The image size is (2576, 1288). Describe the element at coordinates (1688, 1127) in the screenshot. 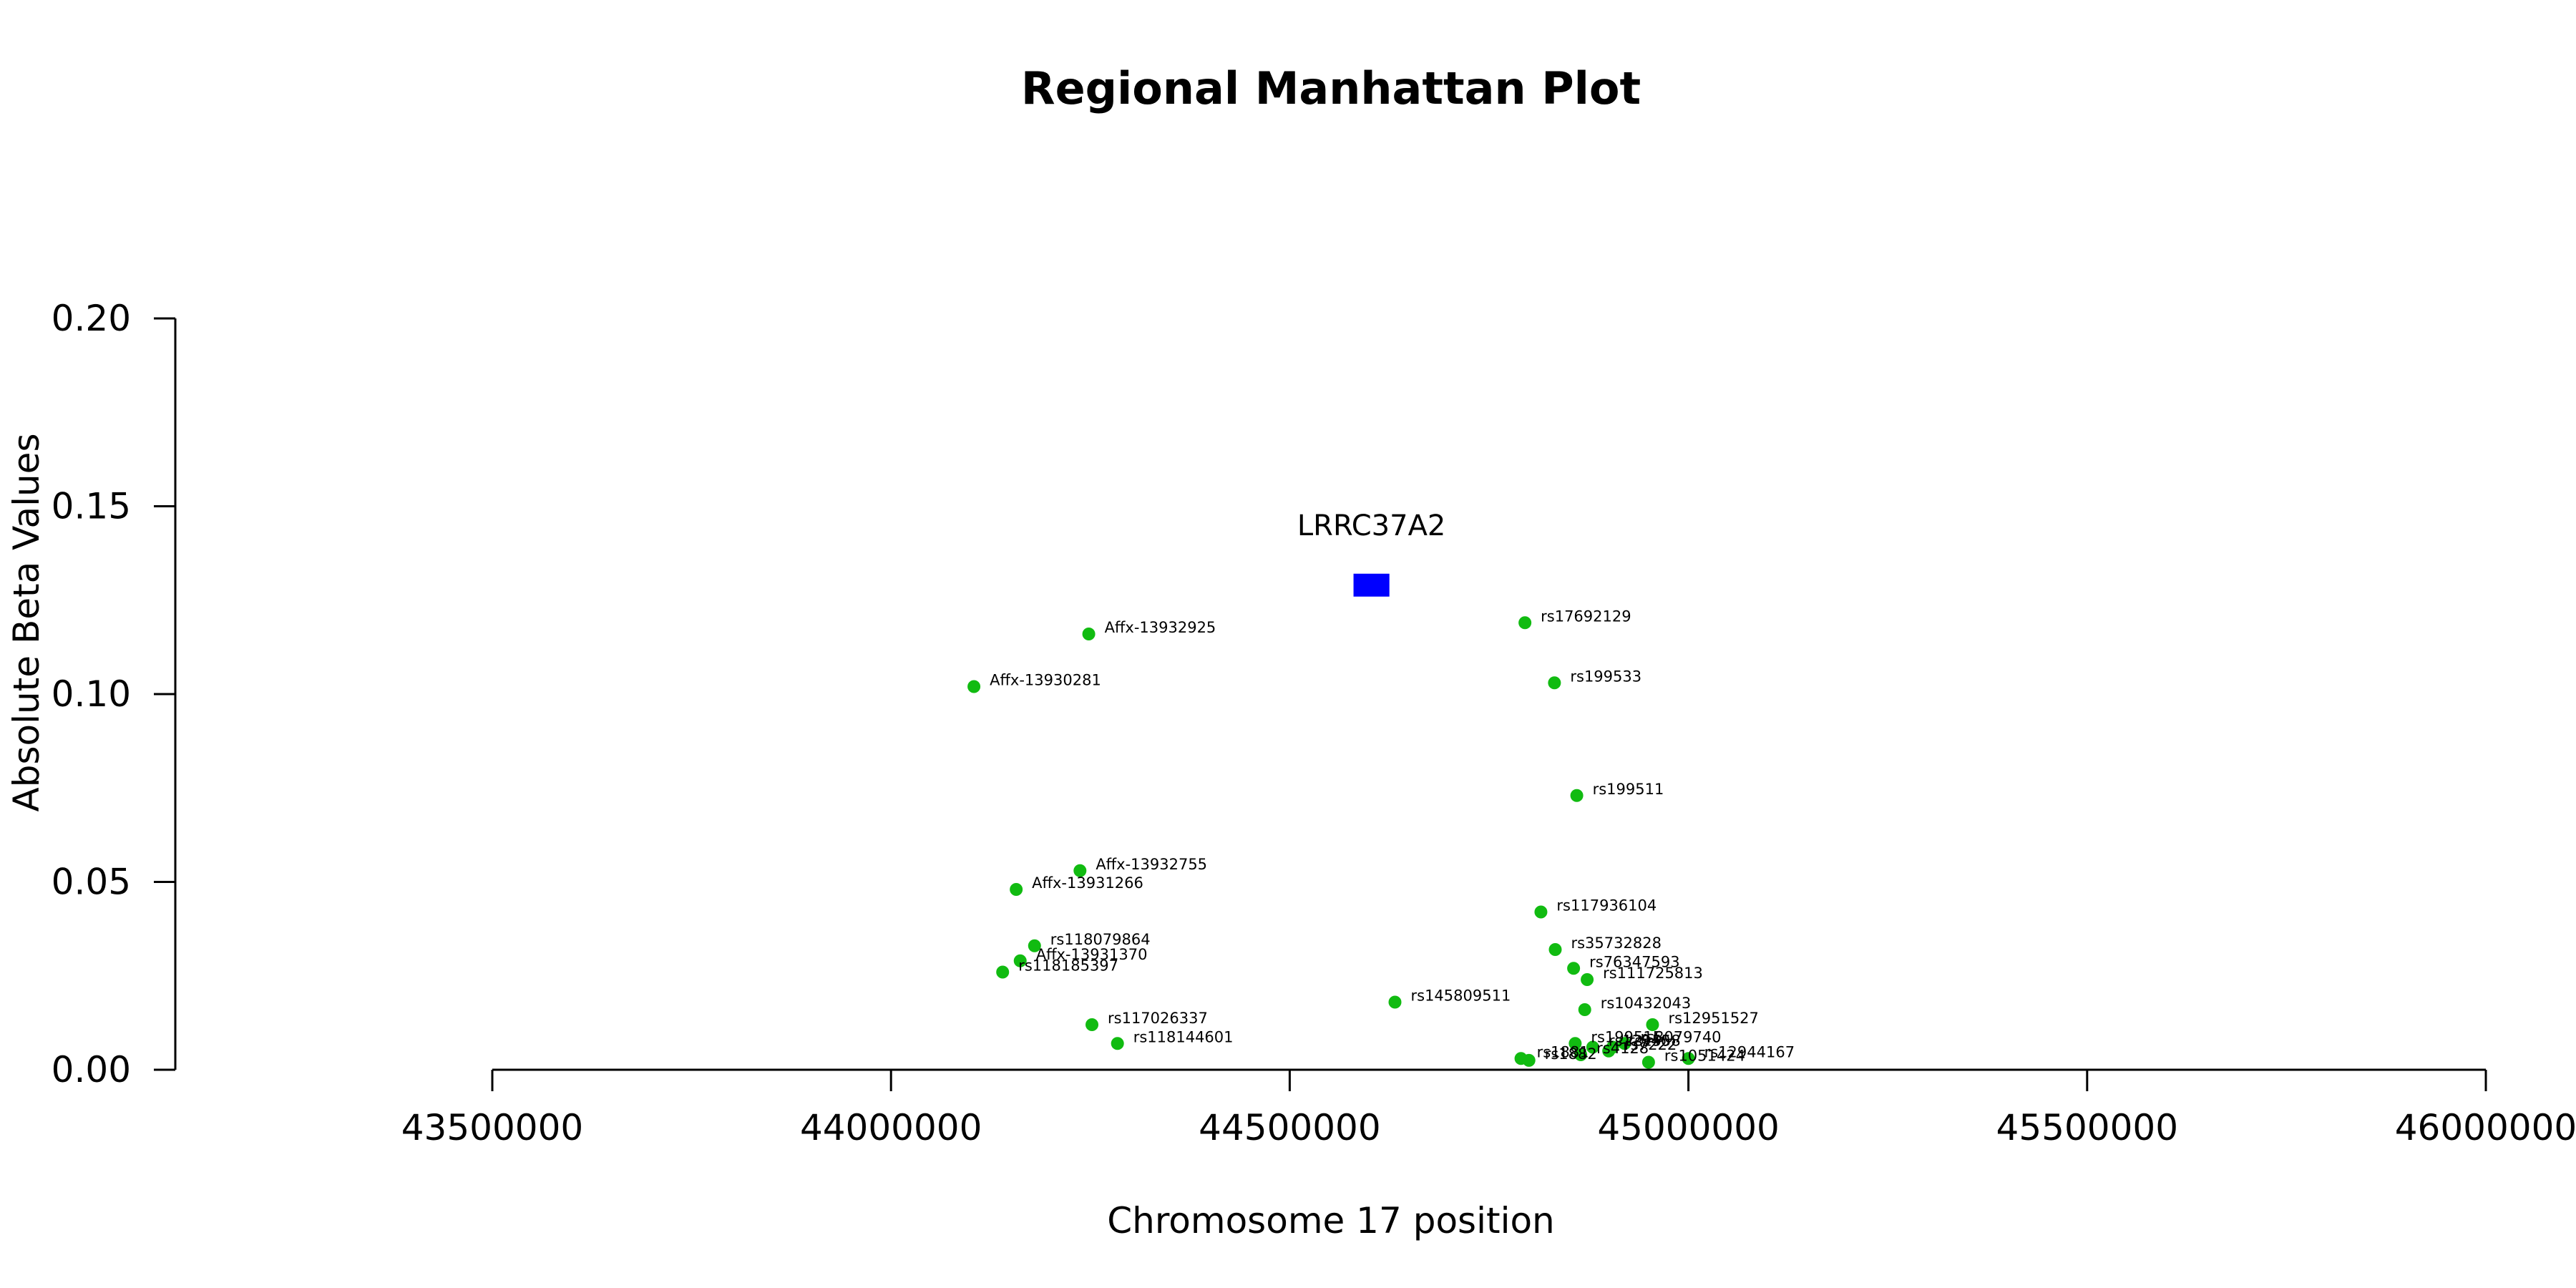

I see `x-tick-label: 45000000` at that location.